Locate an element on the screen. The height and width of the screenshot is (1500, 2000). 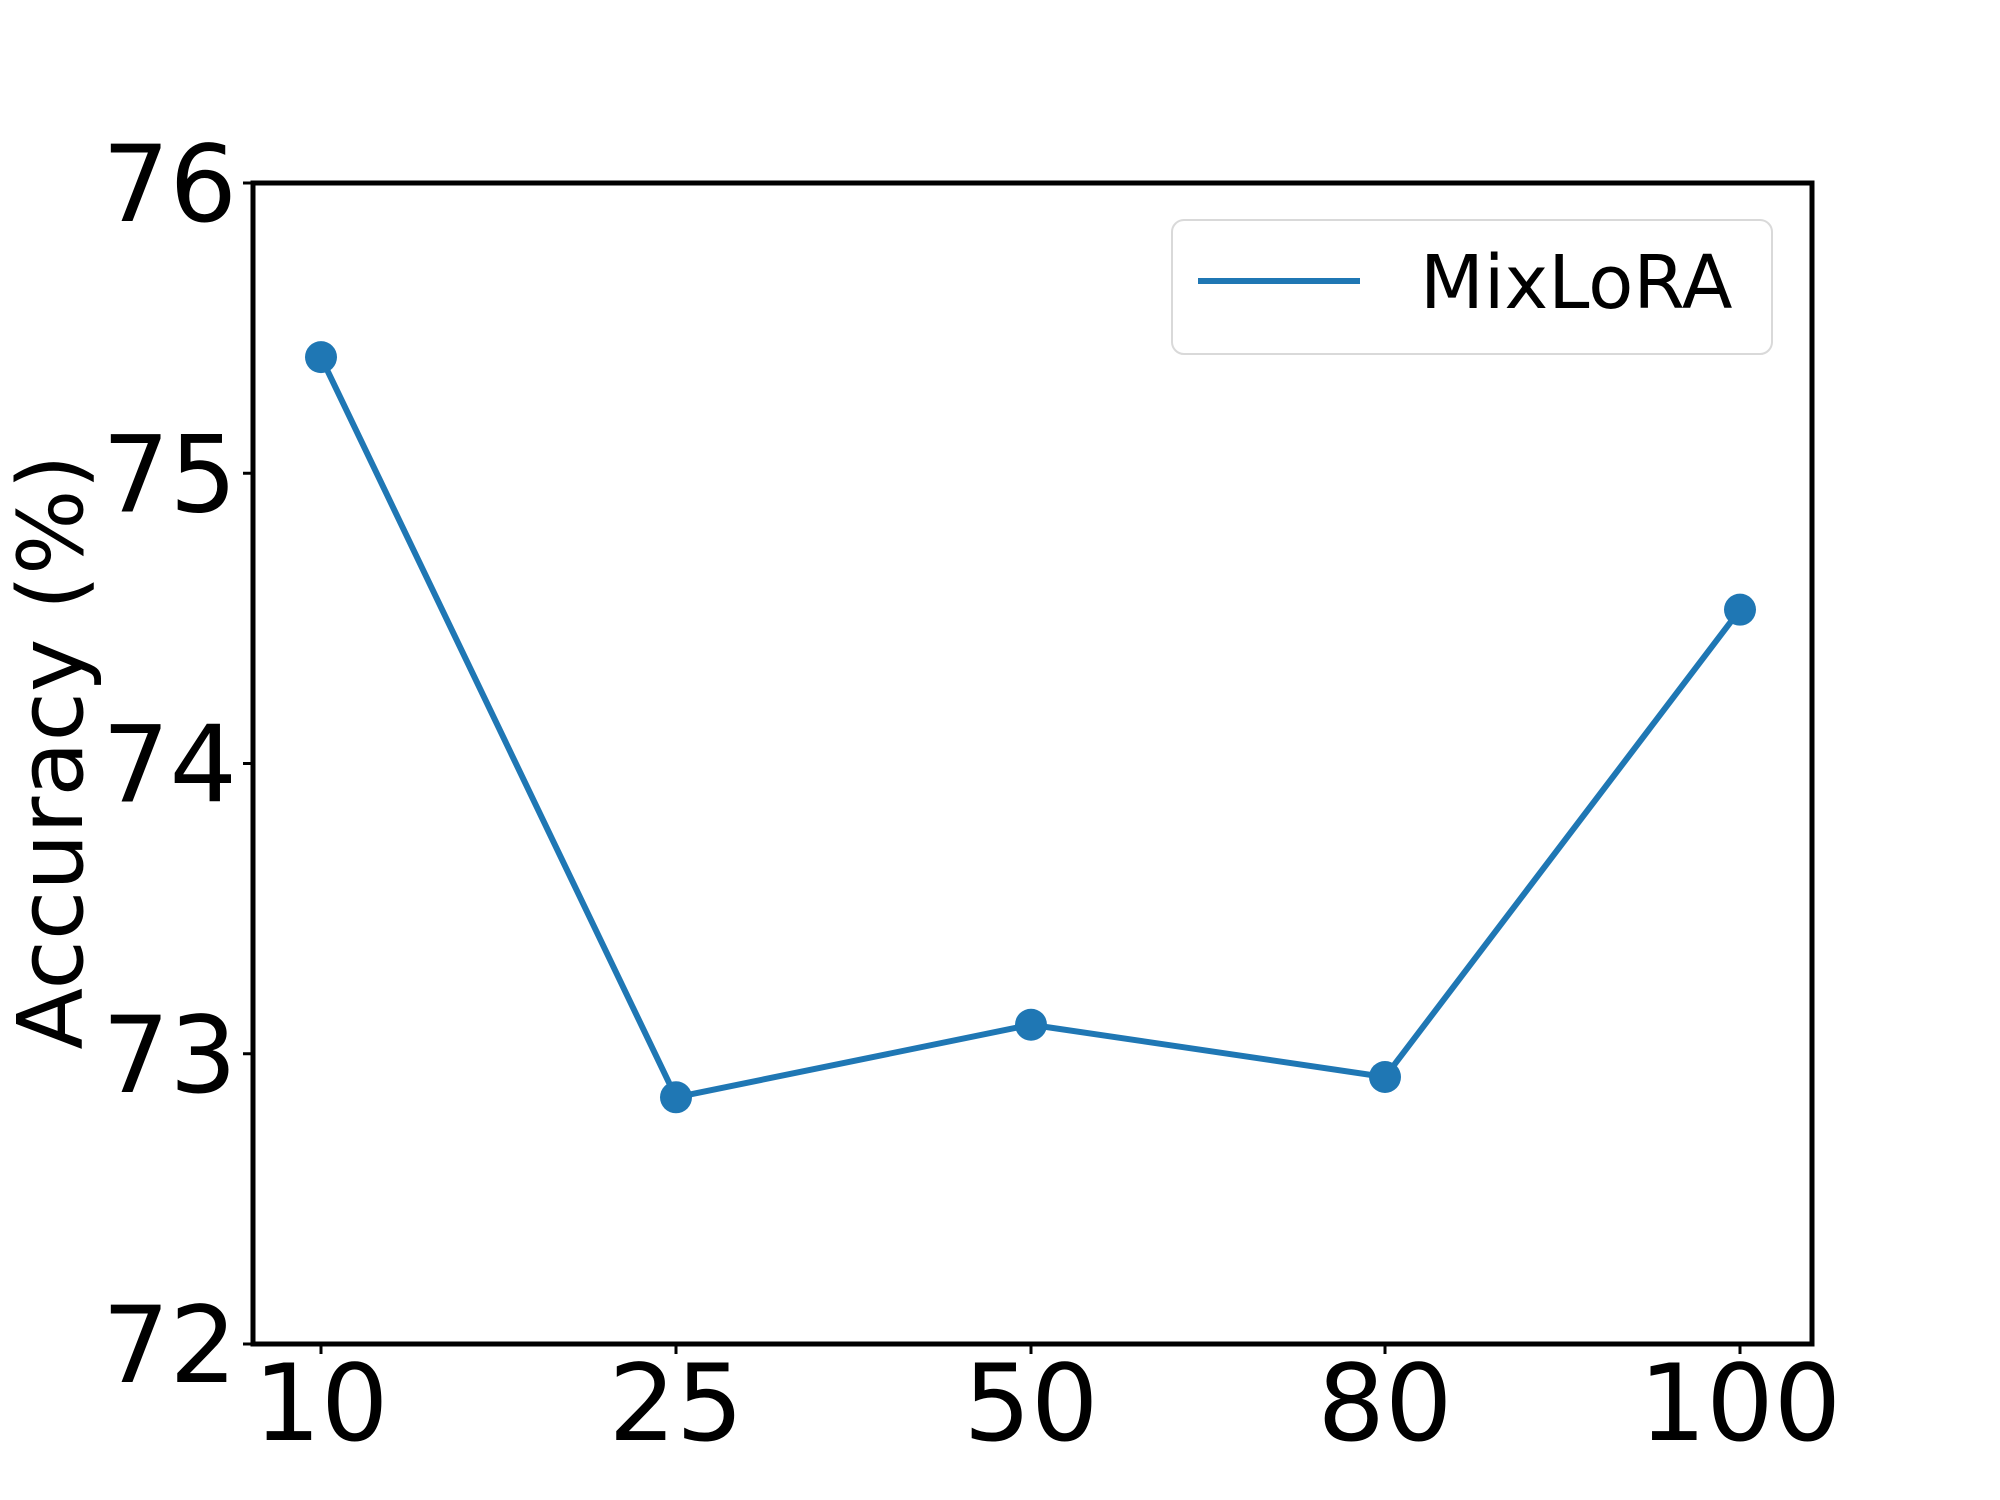
legend: MixLoRA is located at coordinates (1472, 287).